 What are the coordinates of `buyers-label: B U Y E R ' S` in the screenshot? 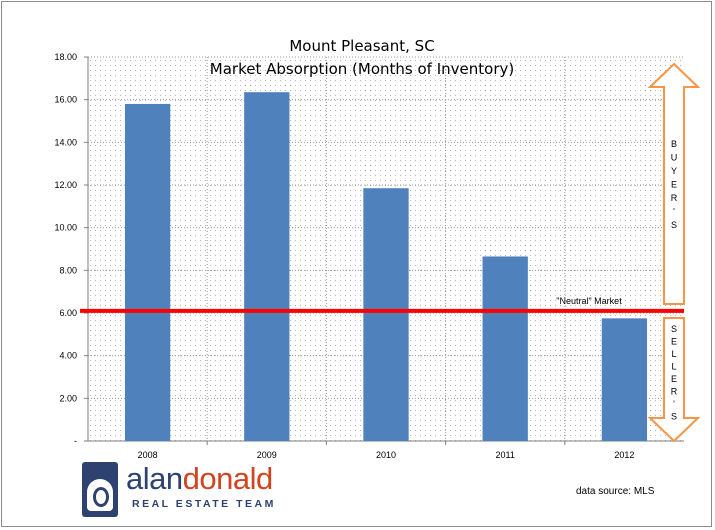 It's located at (674, 184).